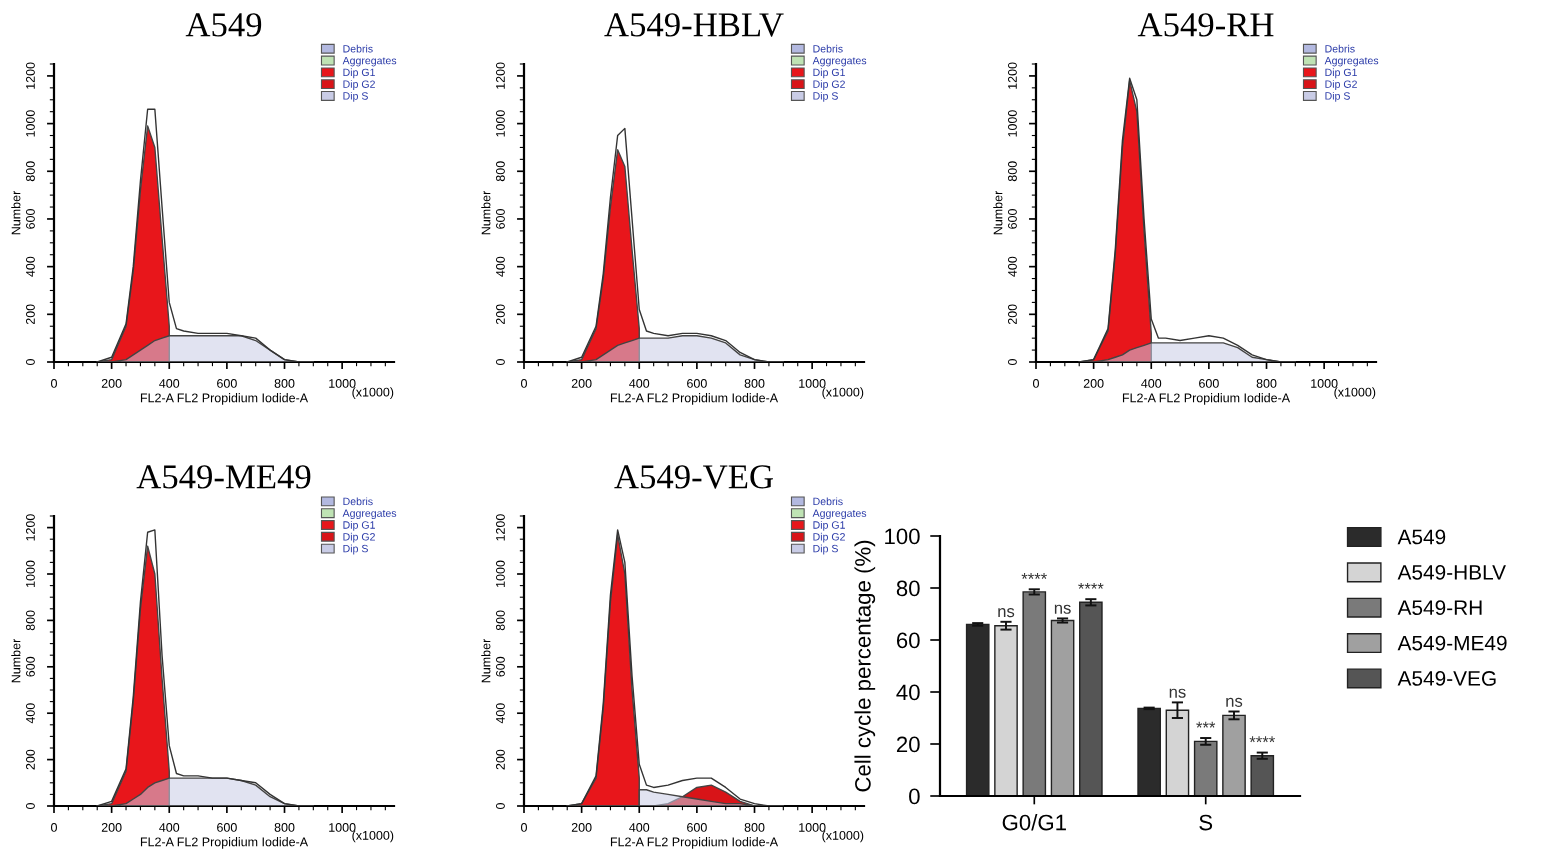 This screenshot has height=854, width=1556. I want to click on legend-label: A549-RH, so click(1439, 608).